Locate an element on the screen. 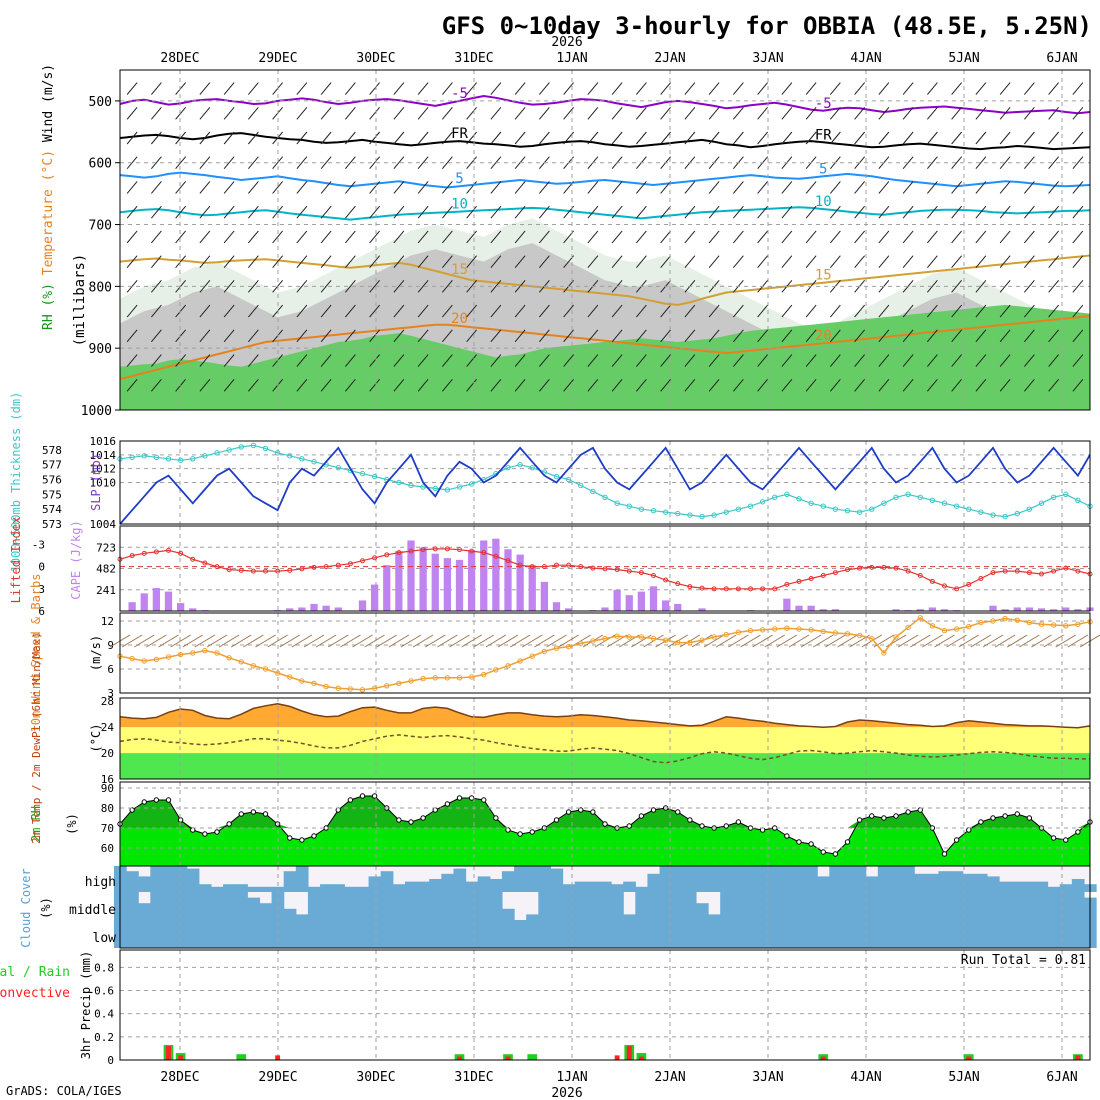 Image resolution: width=1100 pixels, height=1100 pixels. date-label-bottom: 6JAN is located at coordinates (1061, 1077).